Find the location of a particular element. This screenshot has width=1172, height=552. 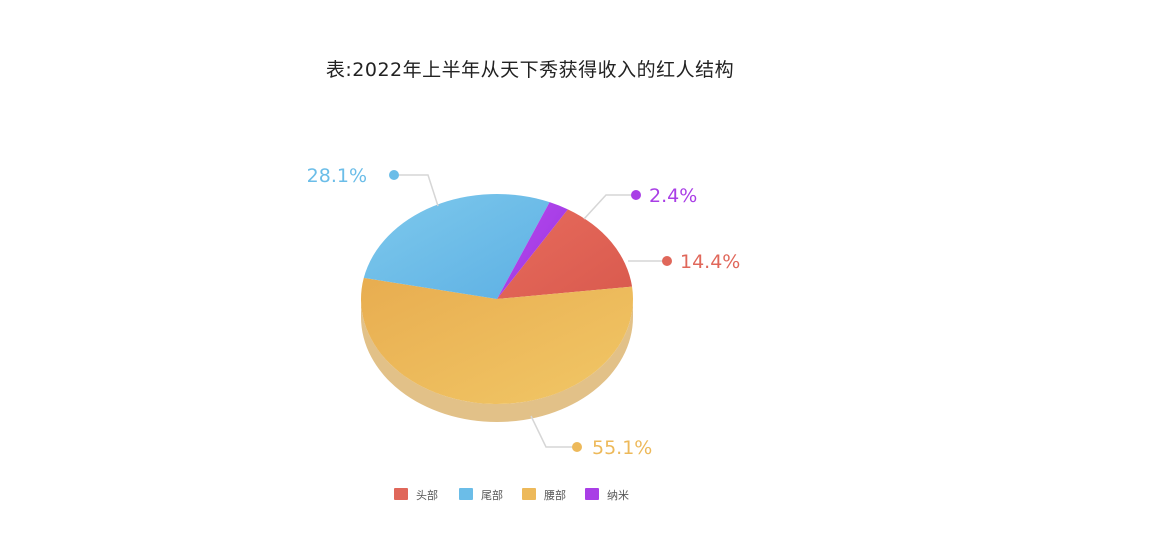

chart-title: 表:2022年上半年从天下秀获得收入的红人结构 is located at coordinates (530, 70).